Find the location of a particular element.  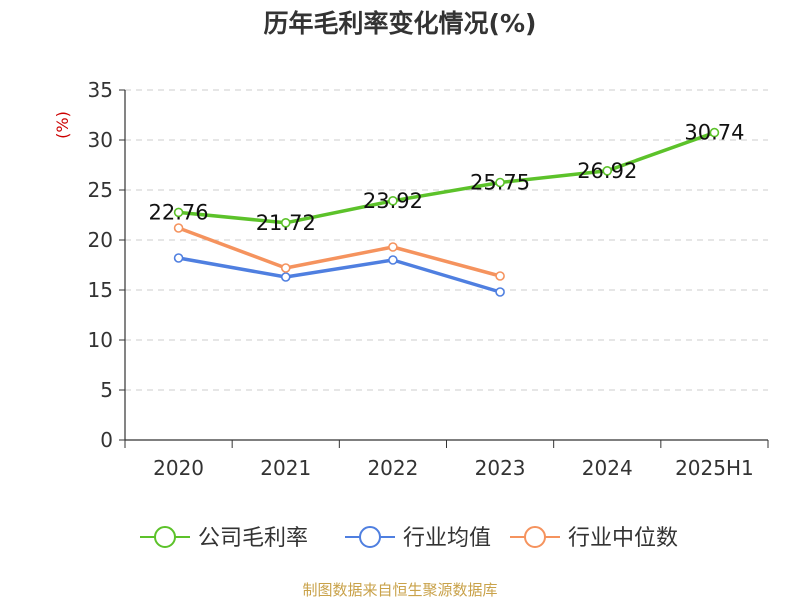

data-labels: 22.76 21.72 23.92 25.75 26.92 30.74 is located at coordinates (447, 178).